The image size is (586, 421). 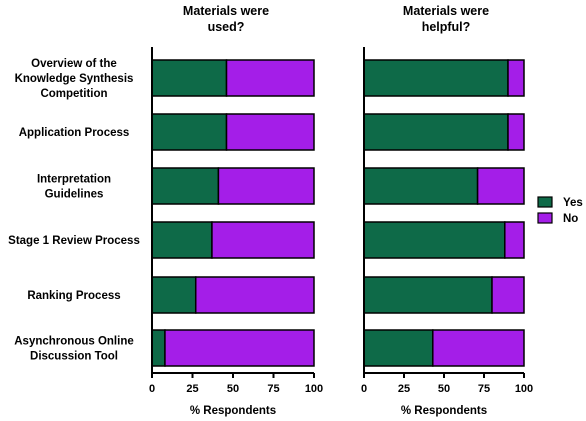 What do you see at coordinates (573, 203) in the screenshot?
I see `legend-label: Yes` at bounding box center [573, 203].